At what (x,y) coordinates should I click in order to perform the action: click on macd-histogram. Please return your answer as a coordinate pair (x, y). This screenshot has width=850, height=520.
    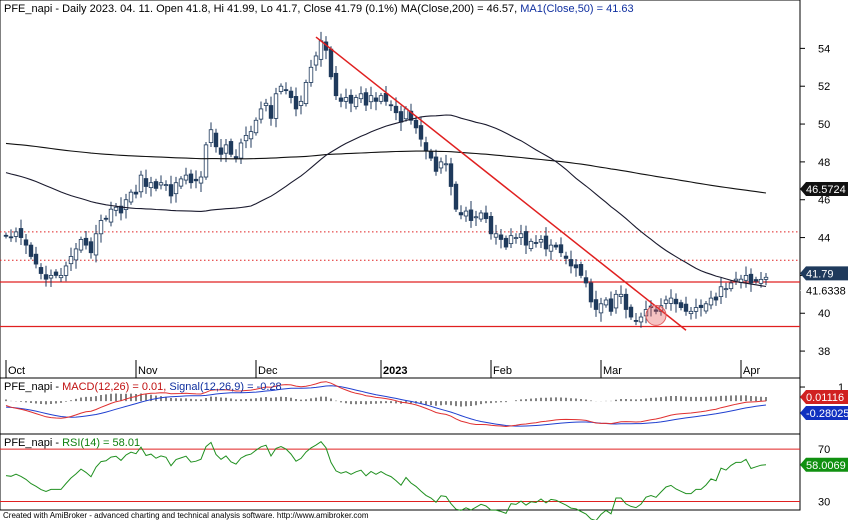
    Looking at the image, I should click on (386, 400).